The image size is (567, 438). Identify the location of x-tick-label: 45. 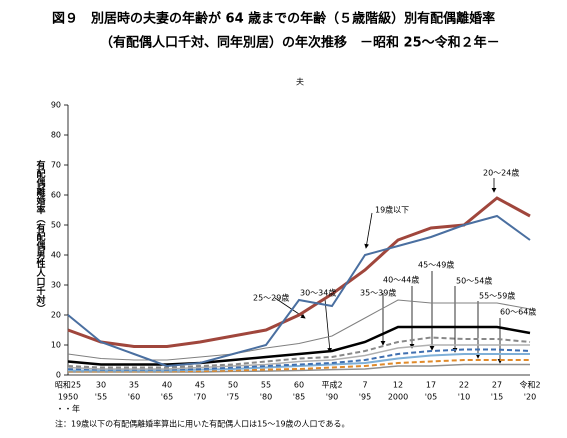
(200, 385).